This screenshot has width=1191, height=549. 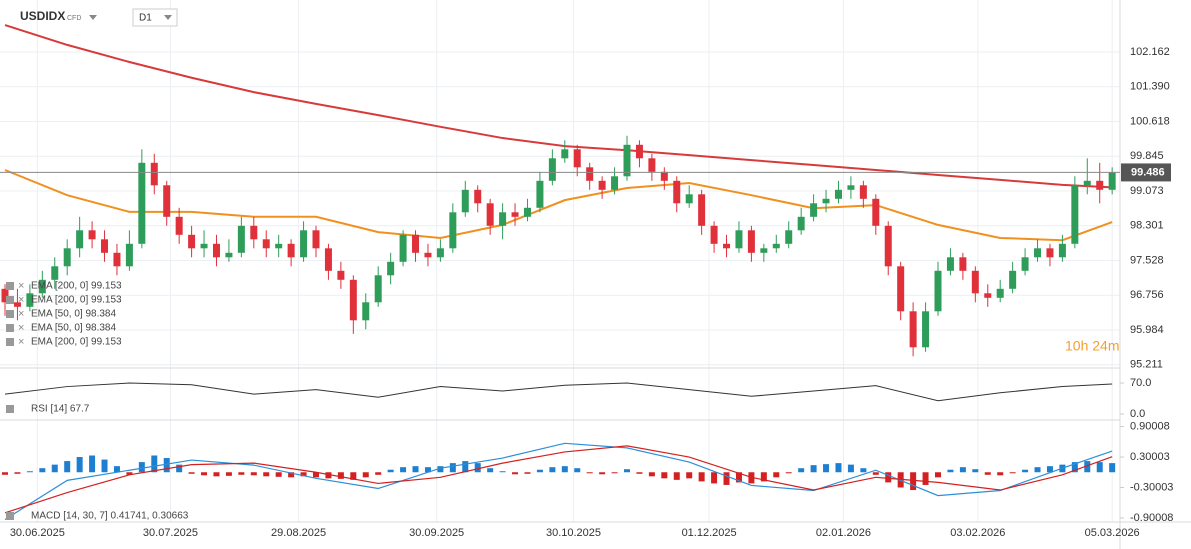 What do you see at coordinates (42, 16) in the screenshot?
I see `symbol: USDIDX` at bounding box center [42, 16].